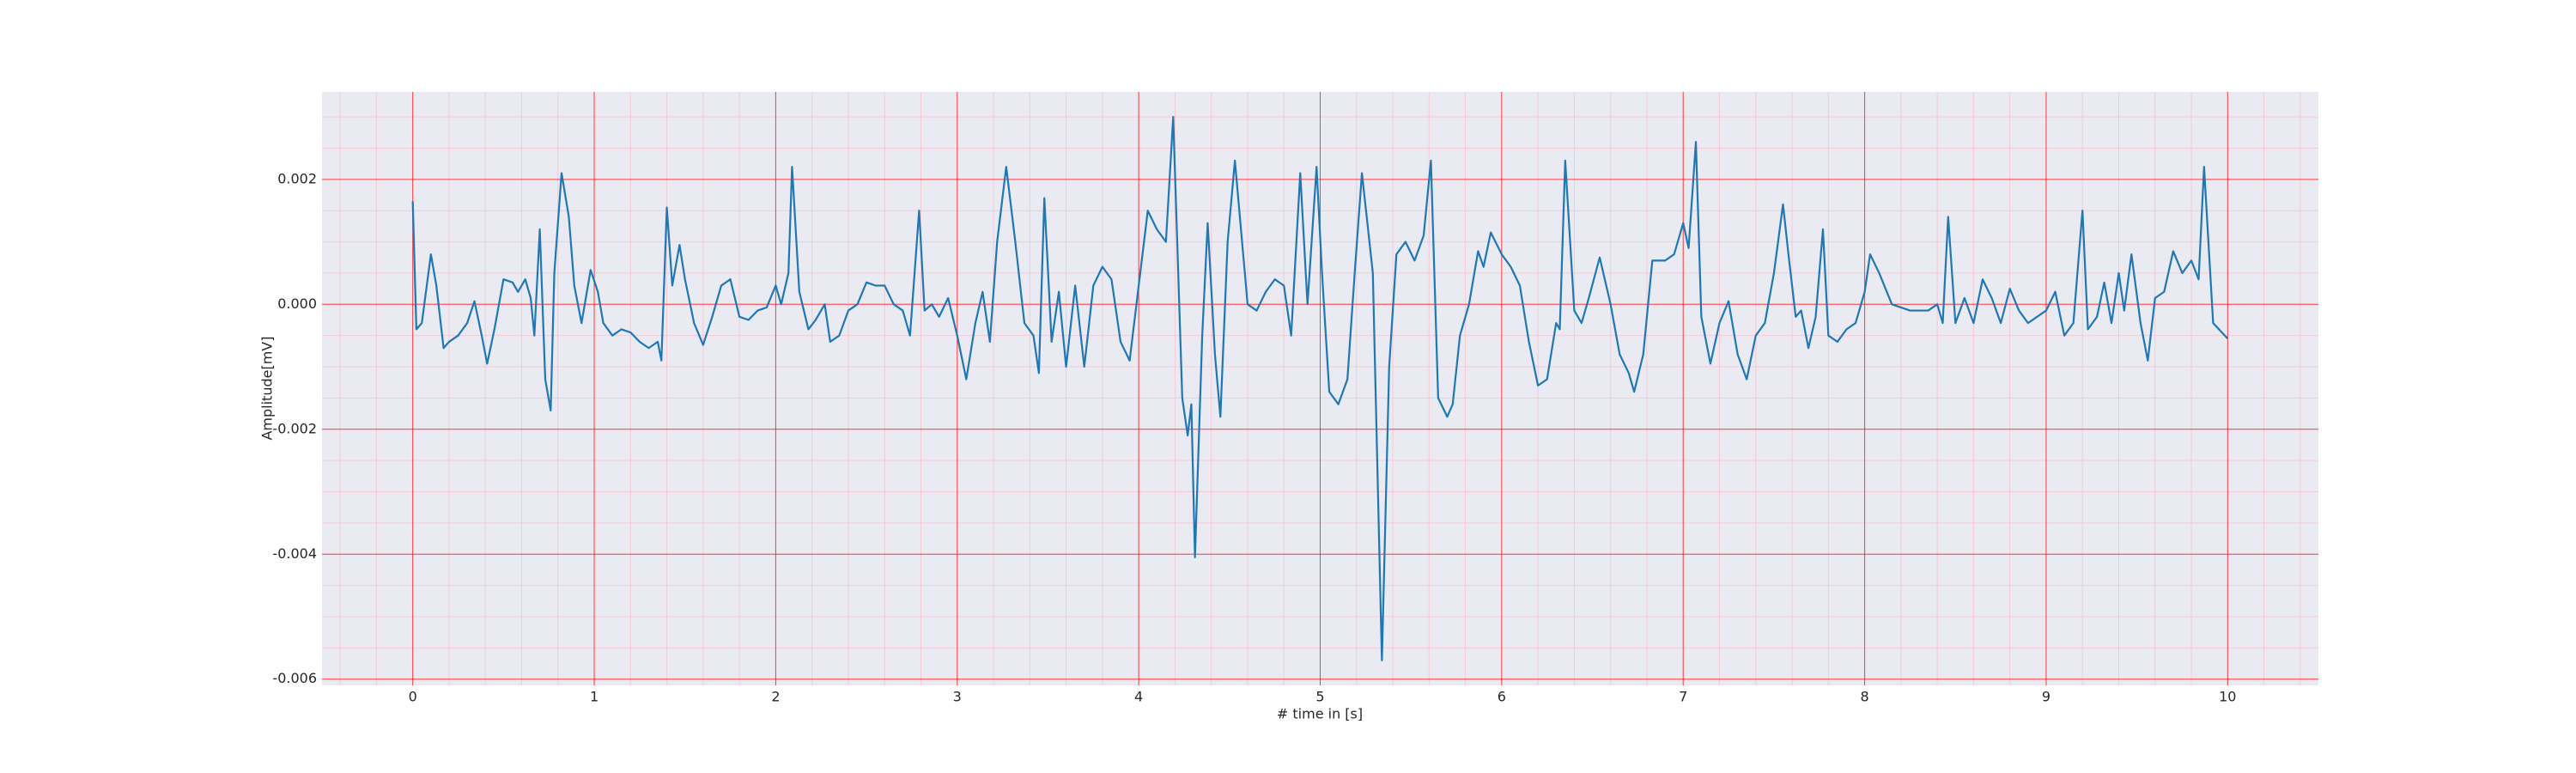  What do you see at coordinates (775, 697) in the screenshot?
I see `x-tick-label: 2` at bounding box center [775, 697].